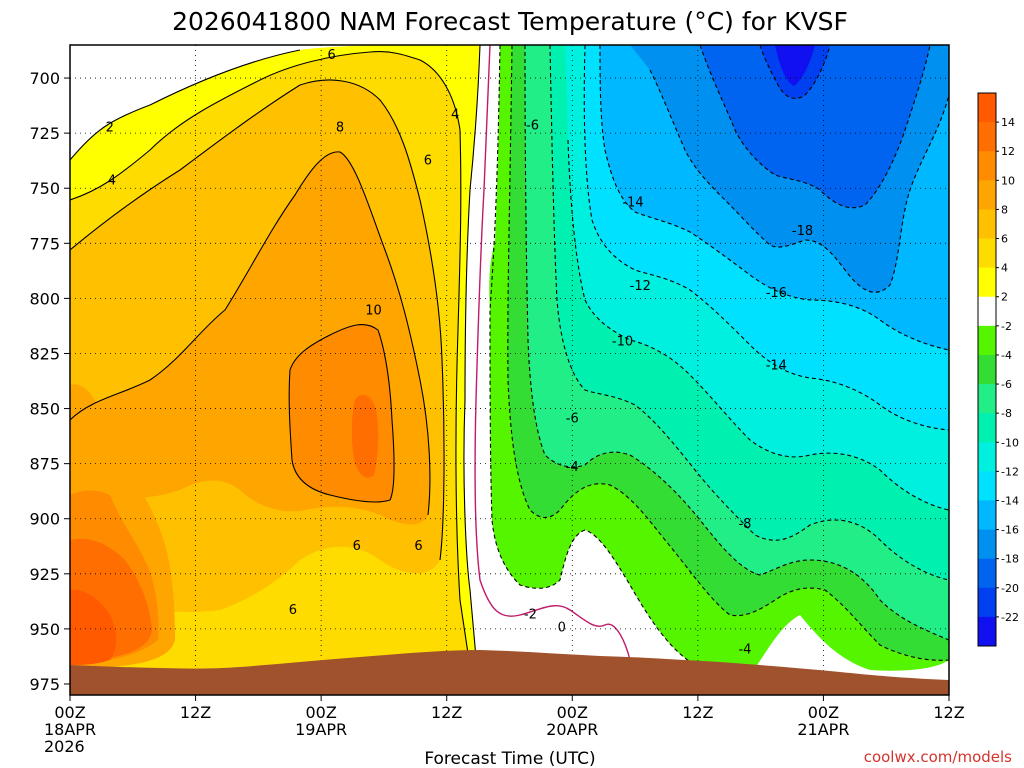  Describe the element at coordinates (70, 729) in the screenshot. I see `x-tick-date-label: 18APR` at that location.